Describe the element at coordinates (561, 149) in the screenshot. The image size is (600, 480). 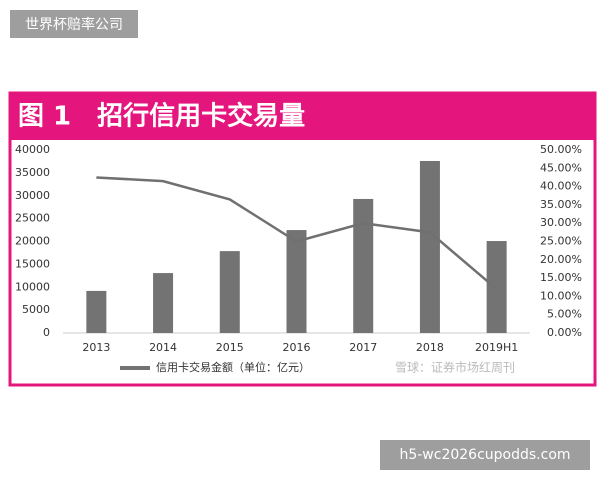
I see `y2-tick-label: 50.00%` at that location.